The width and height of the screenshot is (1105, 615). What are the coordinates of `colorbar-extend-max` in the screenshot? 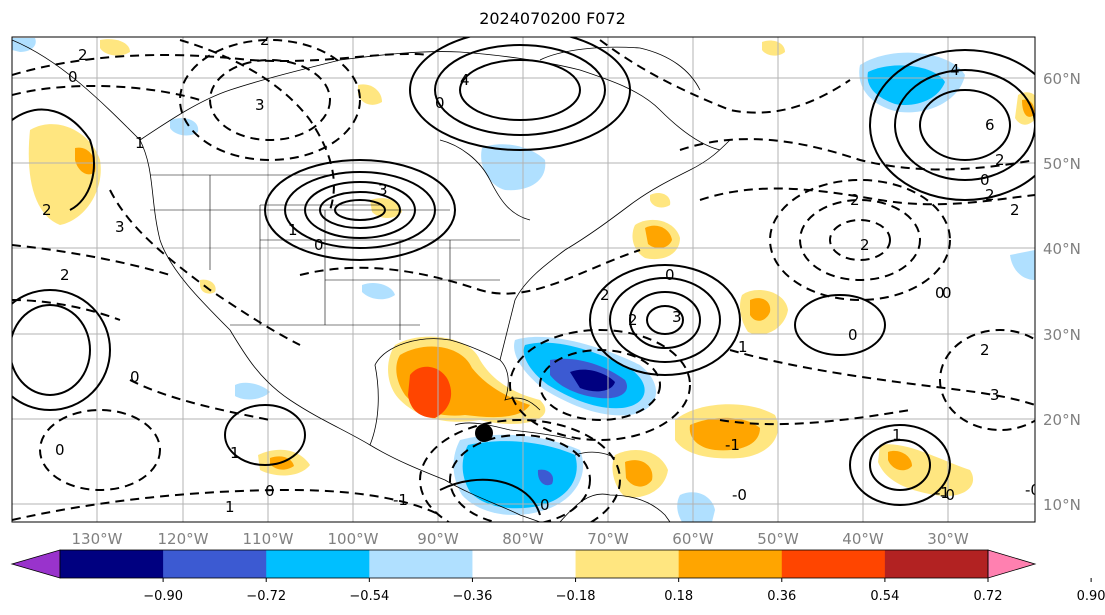 It's located at (1012, 564).